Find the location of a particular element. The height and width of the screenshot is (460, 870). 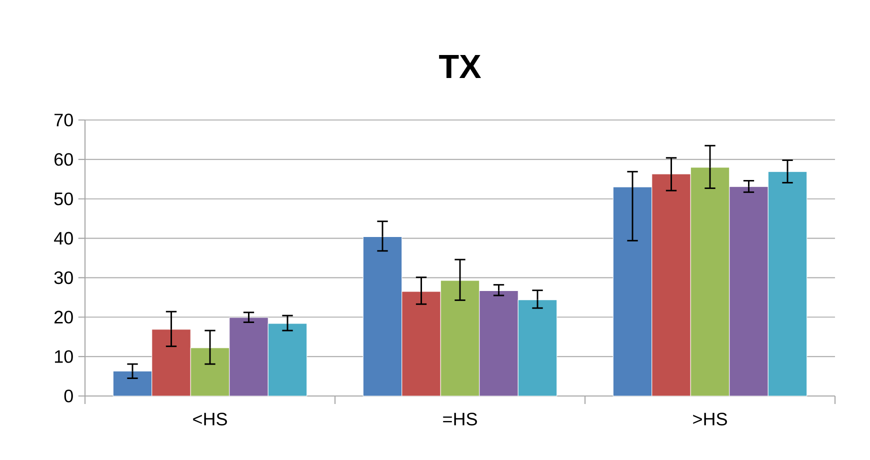

y-tick-label: 50 is located at coordinates (63, 199).